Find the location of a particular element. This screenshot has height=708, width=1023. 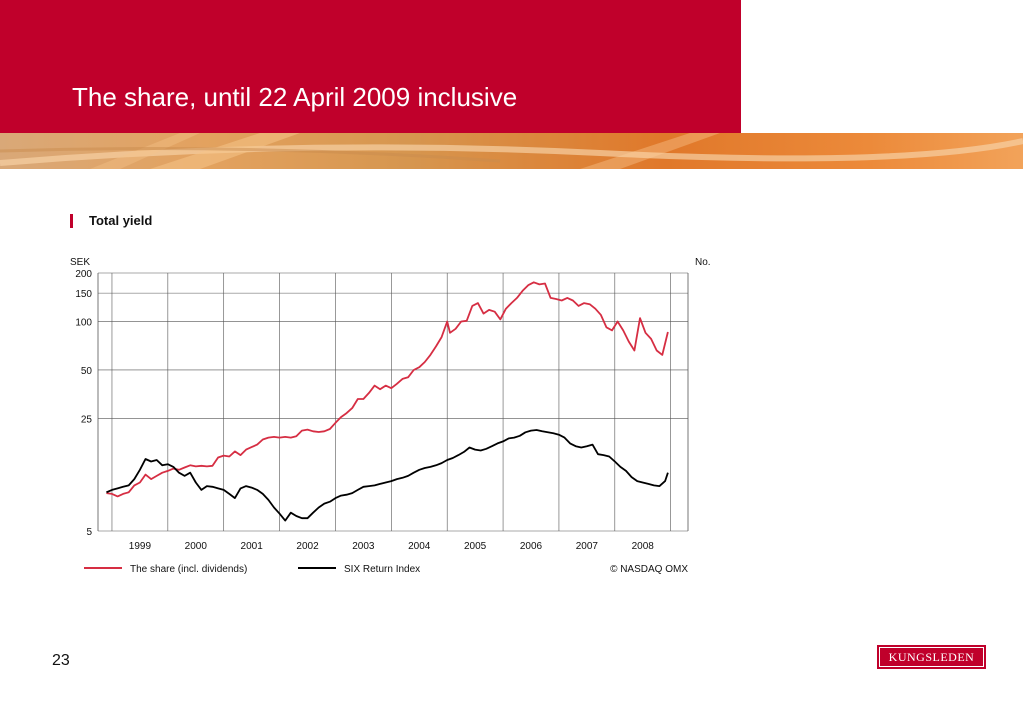

x-tick-label: 1999 is located at coordinates (140, 546).